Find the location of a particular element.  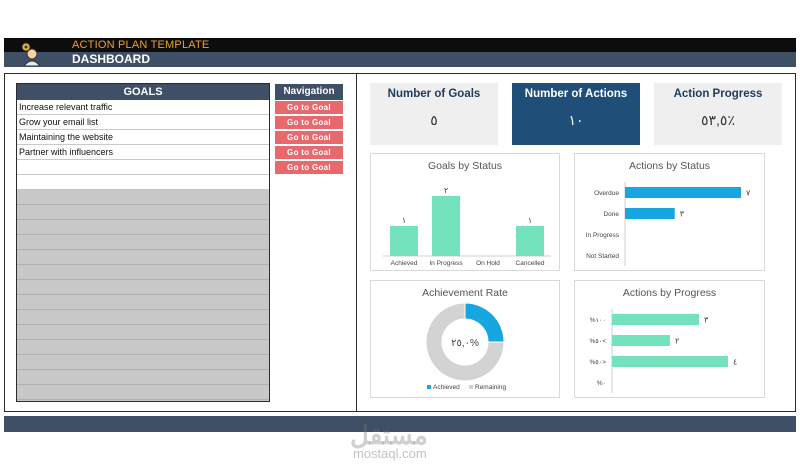

goal-row: Grow your email list is located at coordinates (143, 122).